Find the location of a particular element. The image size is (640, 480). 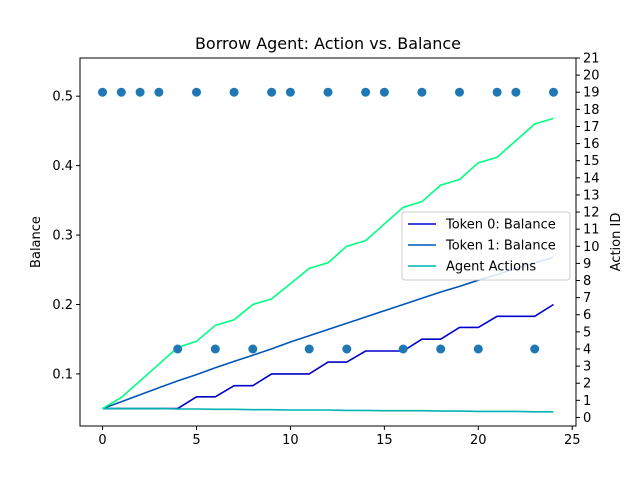

y2-tick-label: 17 is located at coordinates (591, 127).